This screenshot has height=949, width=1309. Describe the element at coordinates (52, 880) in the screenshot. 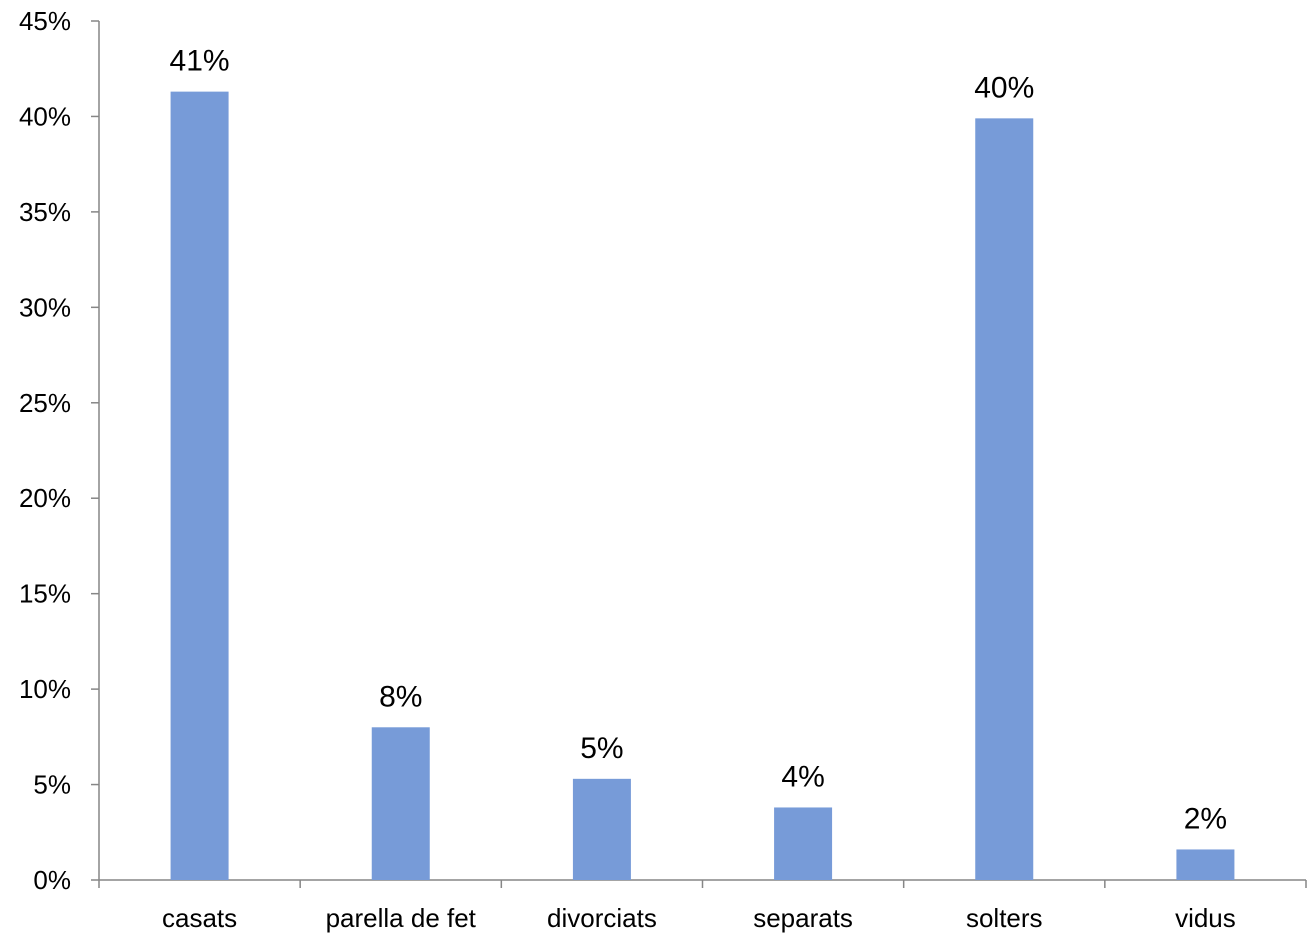

I see `y-tick-label: 0%` at that location.